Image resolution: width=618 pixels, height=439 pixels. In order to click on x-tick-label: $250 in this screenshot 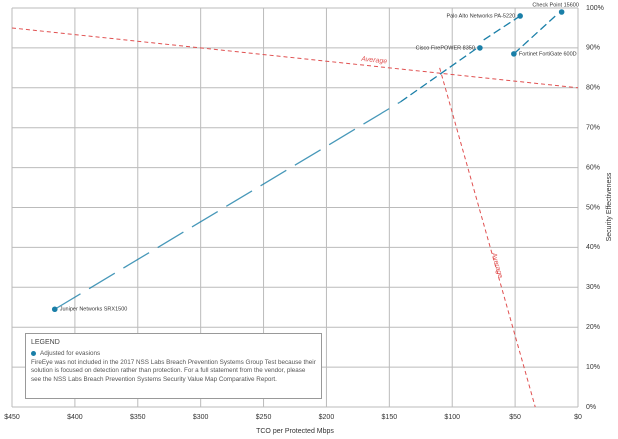, I will do `click(264, 417)`.